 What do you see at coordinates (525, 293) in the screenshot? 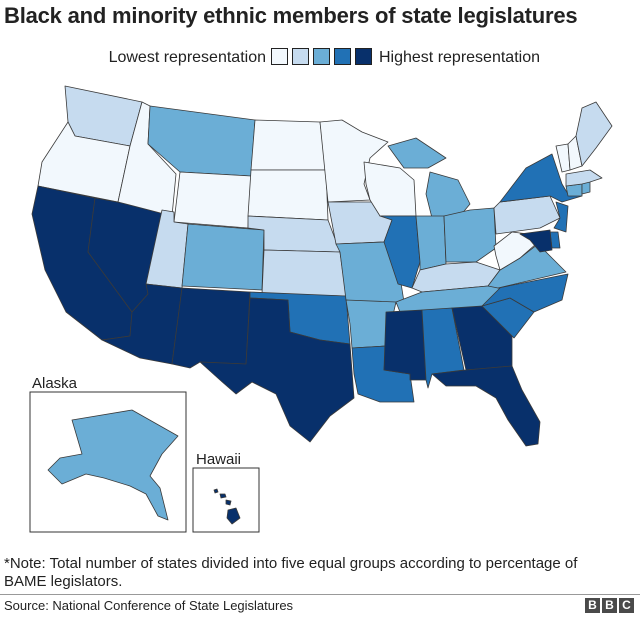
I see `state-nc` at bounding box center [525, 293].